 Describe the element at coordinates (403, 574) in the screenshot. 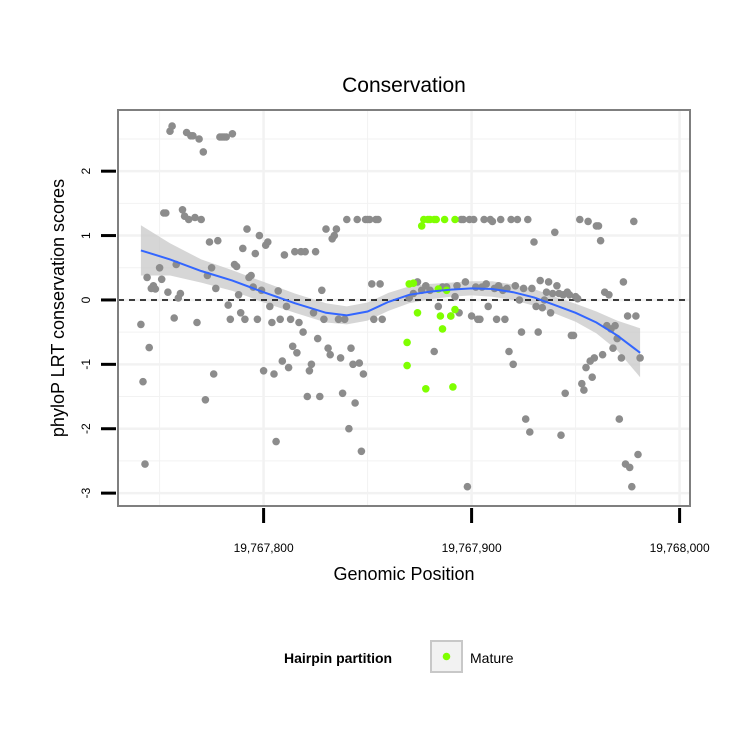

I see `x-axis-title: Genomic Position` at that location.